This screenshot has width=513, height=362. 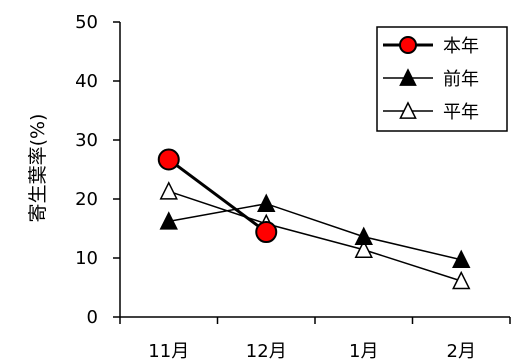 I want to click on y-tick-label: 30, so click(x=86, y=140).